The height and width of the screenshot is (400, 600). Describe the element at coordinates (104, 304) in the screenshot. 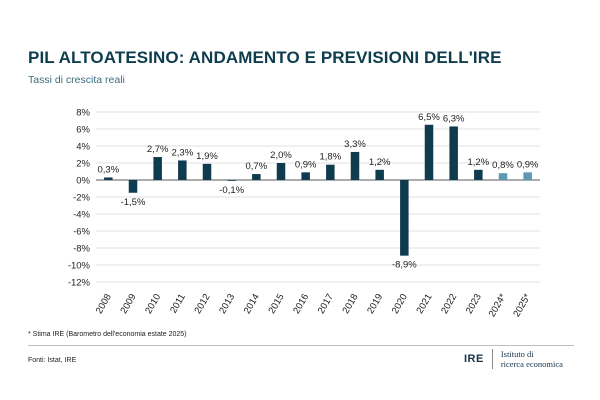

I see `x-tick-label: 2008` at that location.